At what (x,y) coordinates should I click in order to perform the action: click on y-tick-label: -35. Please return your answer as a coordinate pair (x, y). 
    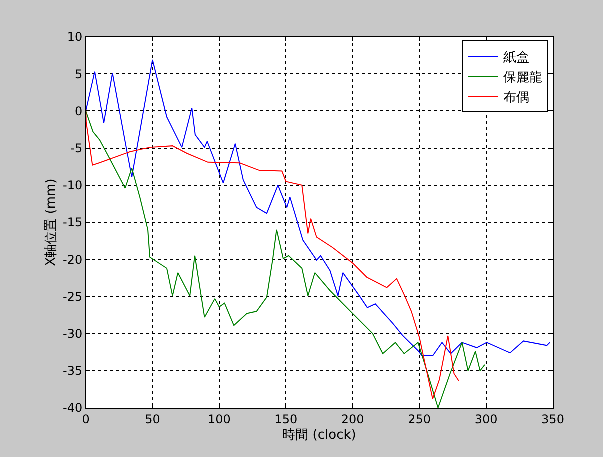
    Looking at the image, I should click on (72, 371).